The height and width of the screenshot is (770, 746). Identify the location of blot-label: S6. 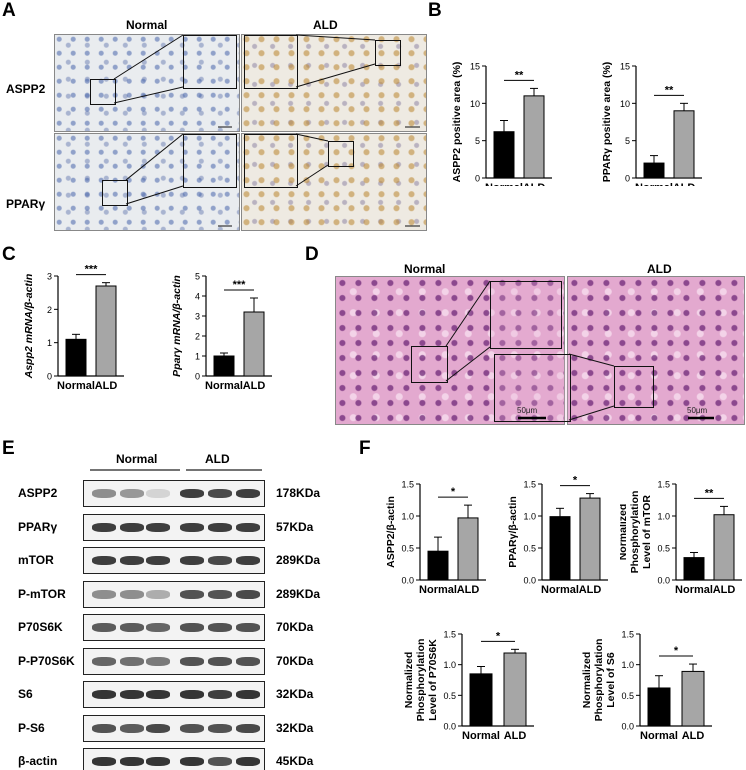
(25, 694).